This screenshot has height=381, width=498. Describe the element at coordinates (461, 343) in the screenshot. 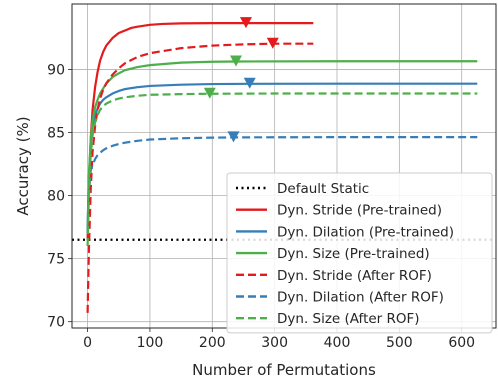

I see `x-tick-label: 600` at that location.